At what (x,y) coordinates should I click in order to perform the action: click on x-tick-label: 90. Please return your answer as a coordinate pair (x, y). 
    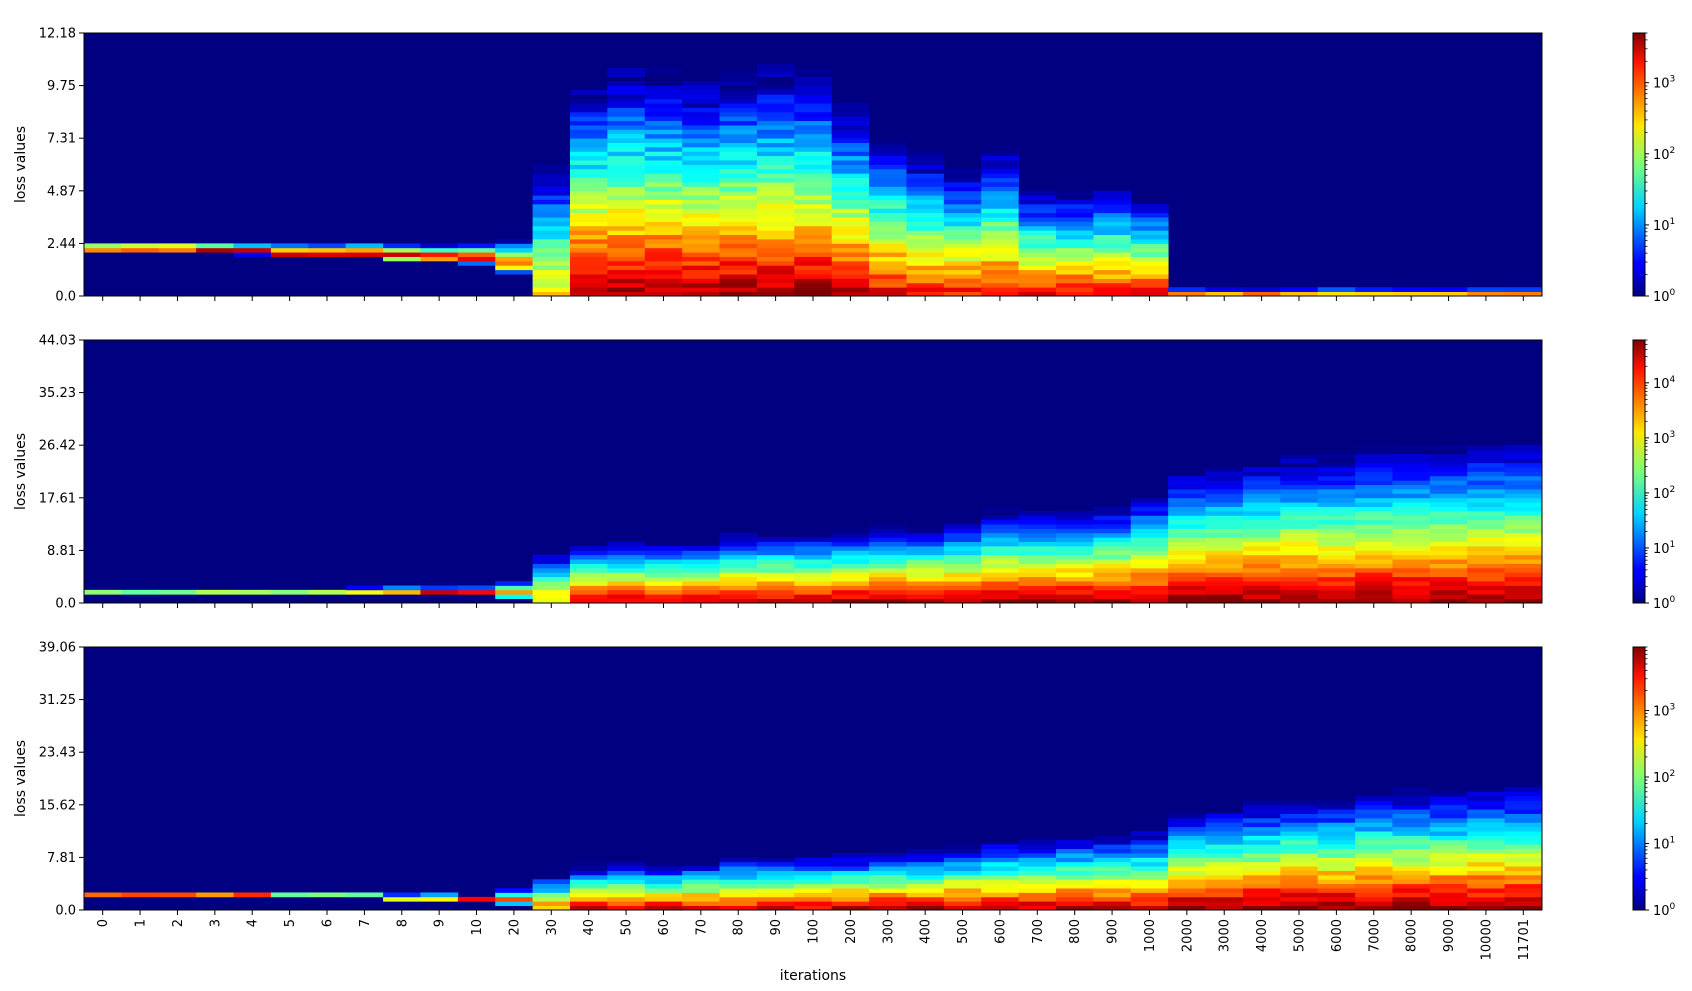
    Looking at the image, I should click on (776, 927).